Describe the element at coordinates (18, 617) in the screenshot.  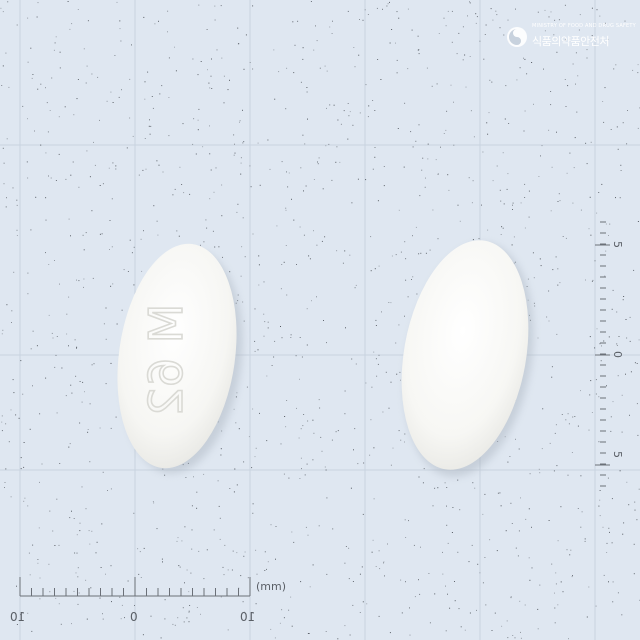
I see `ruler-label-left: 10` at that location.